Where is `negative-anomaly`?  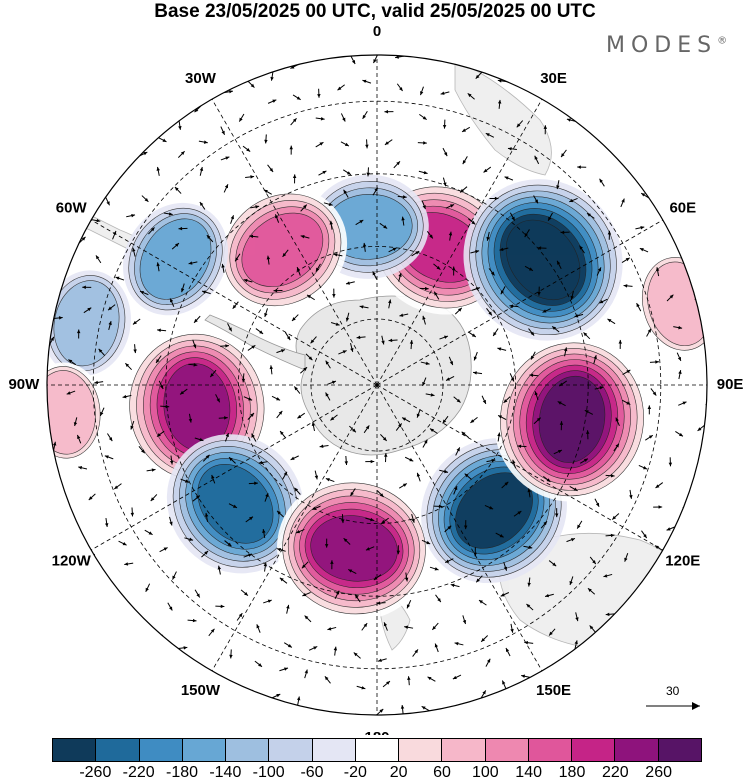
negative-anomaly is located at coordinates (543, 260).